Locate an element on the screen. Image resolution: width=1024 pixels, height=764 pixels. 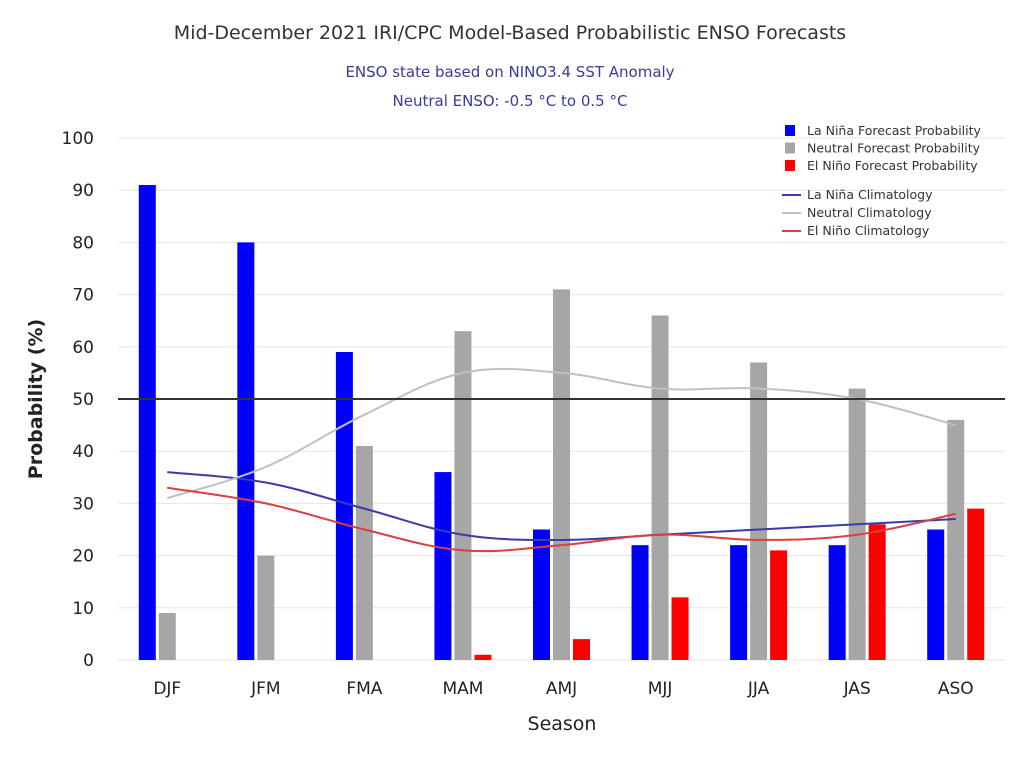
bar-el-nino-MJJ is located at coordinates (680, 628).